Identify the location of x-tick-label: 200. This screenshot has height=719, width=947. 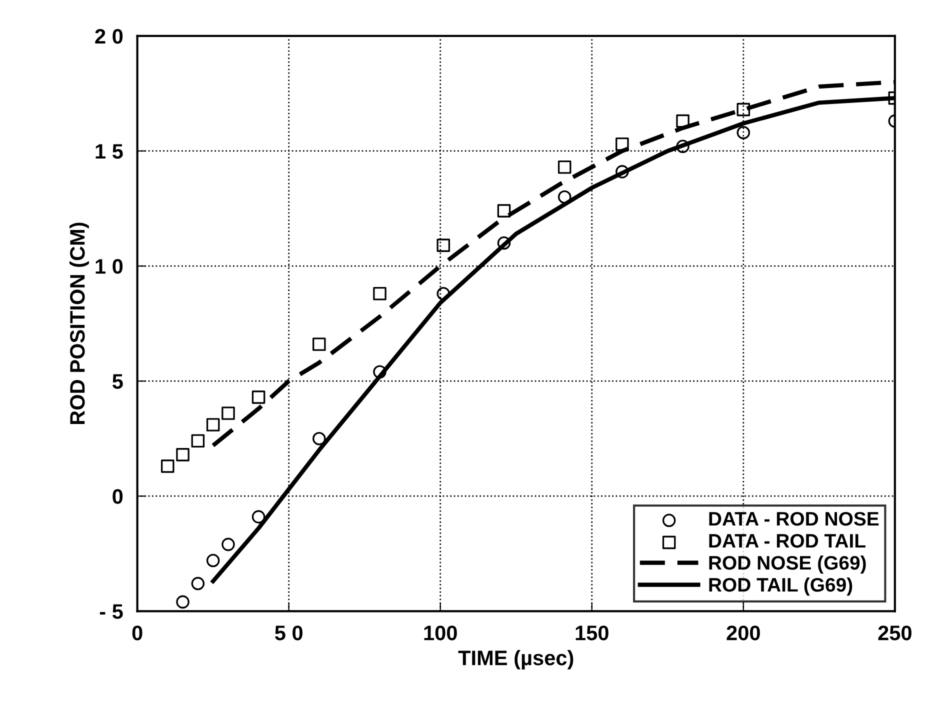
(743, 633).